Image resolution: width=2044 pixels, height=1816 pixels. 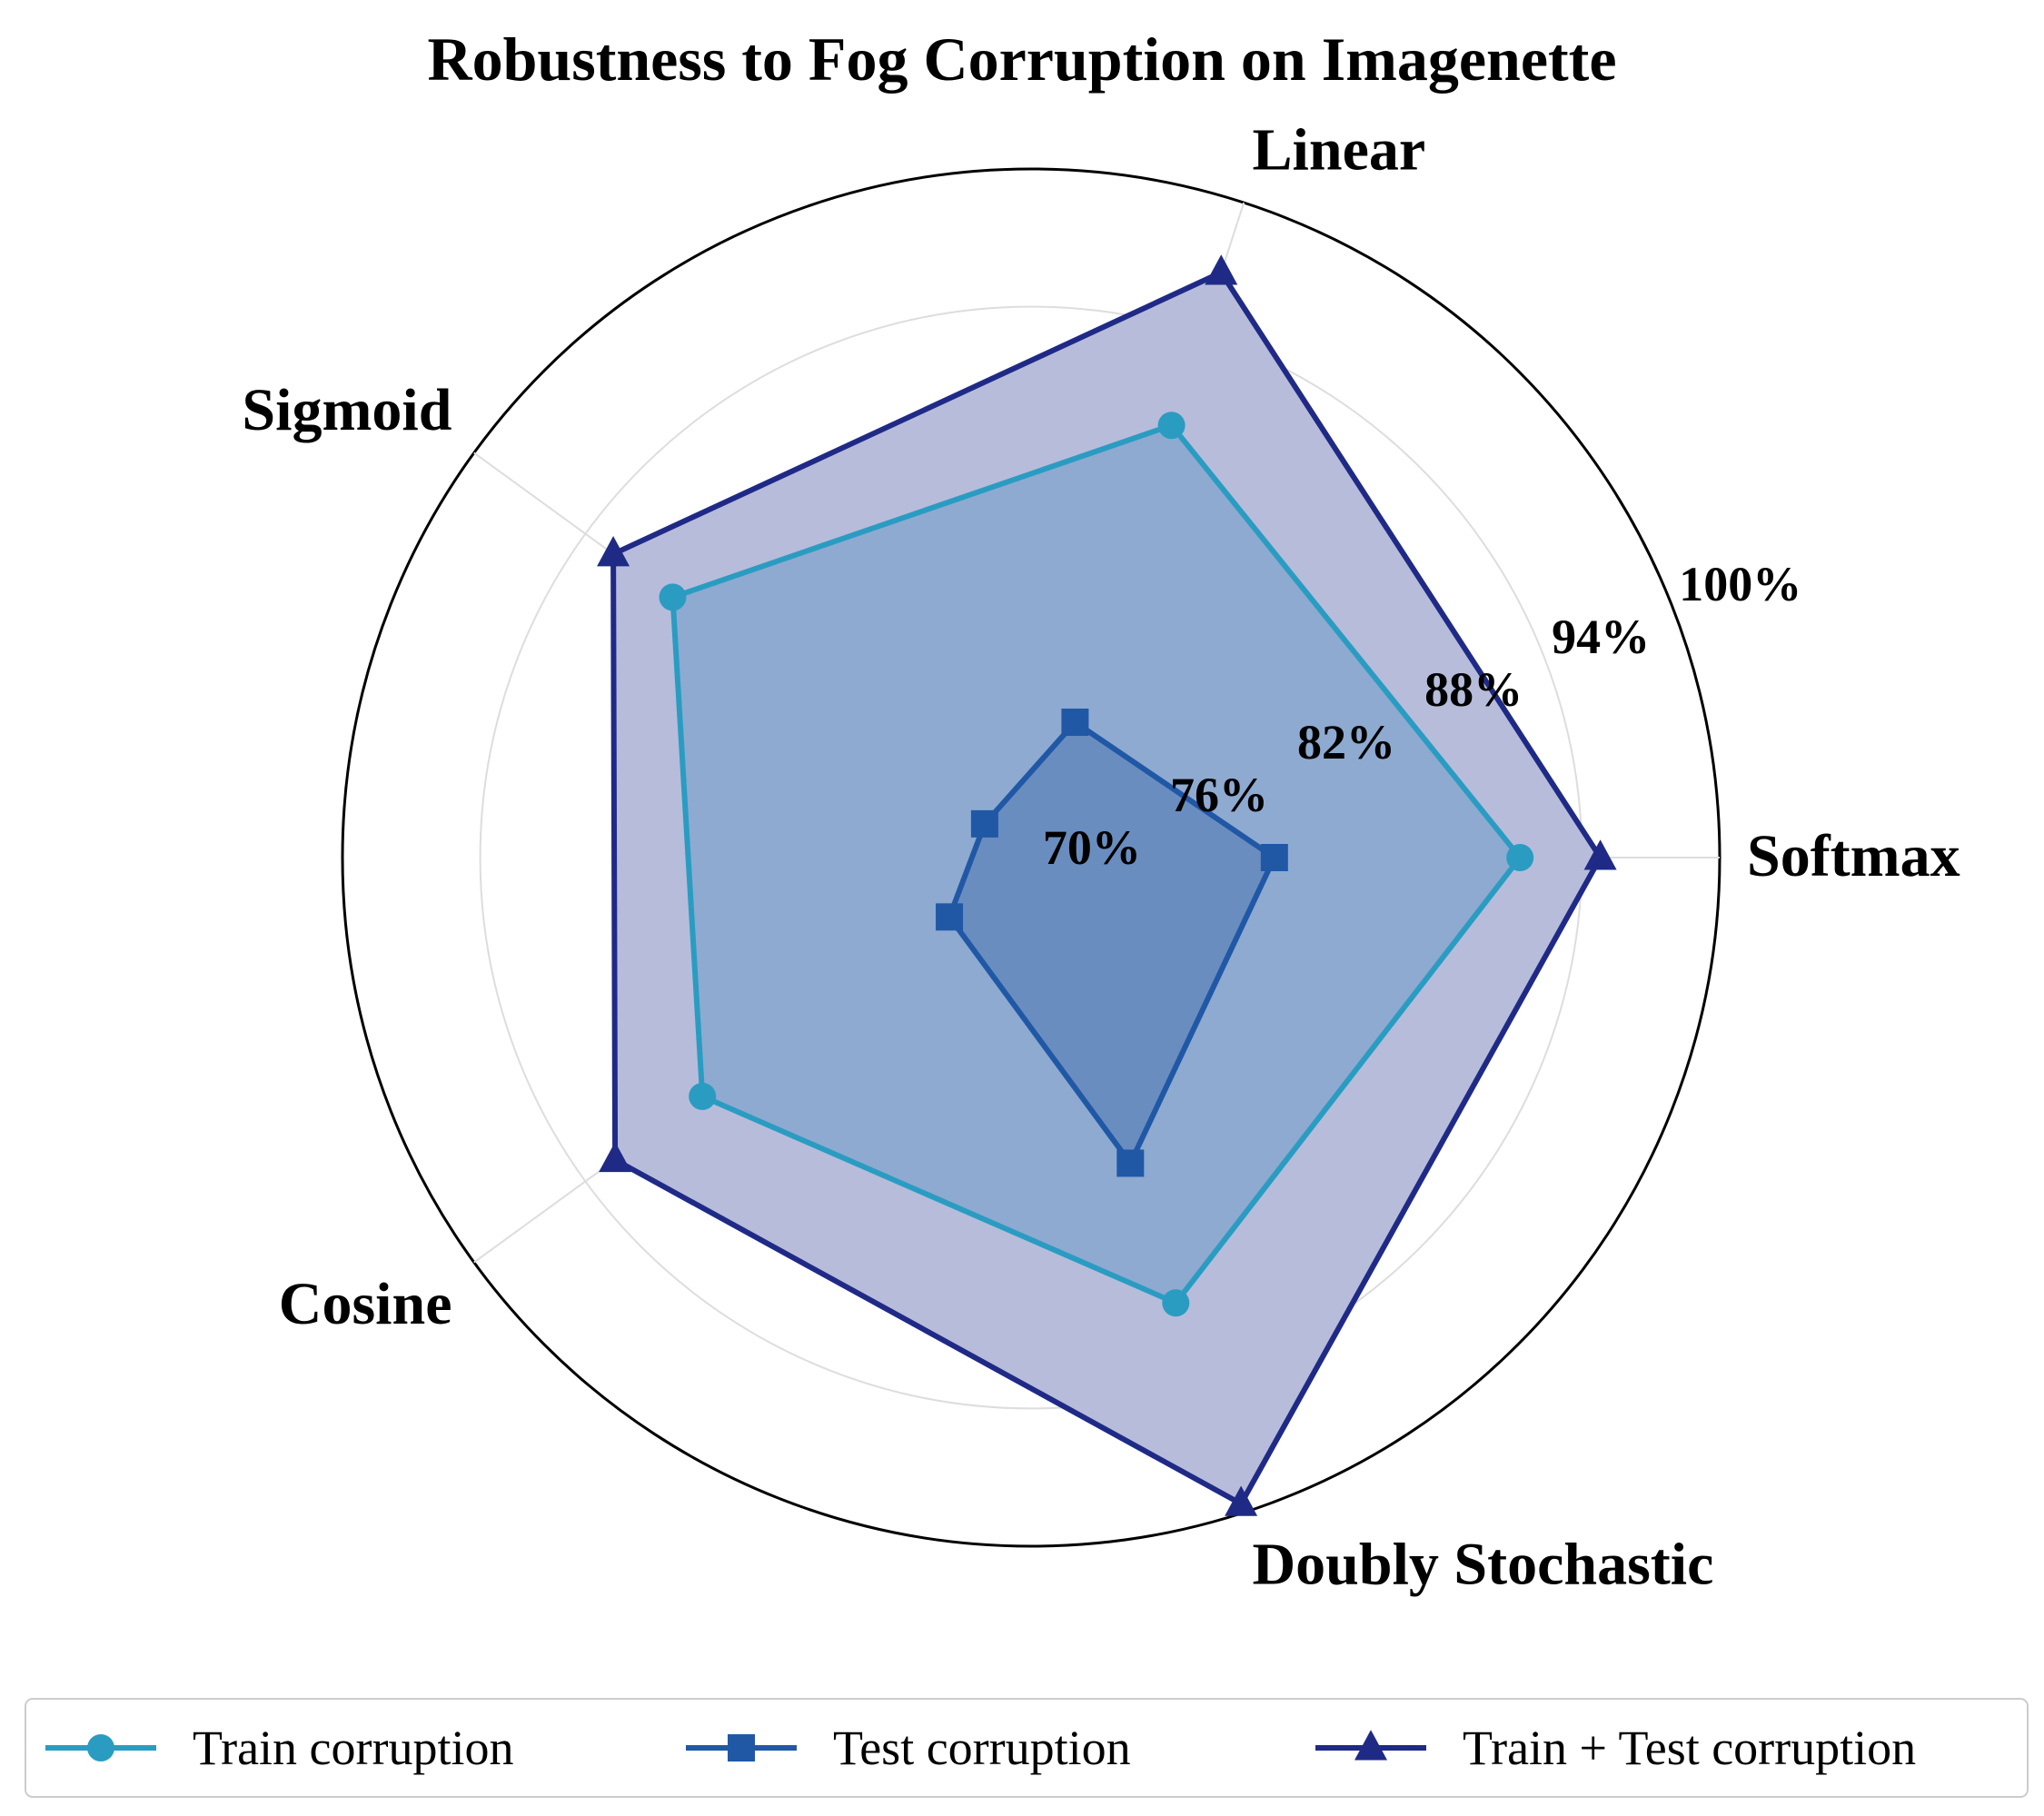 What do you see at coordinates (982, 1748) in the screenshot?
I see `legend-label: Test corruption` at bounding box center [982, 1748].